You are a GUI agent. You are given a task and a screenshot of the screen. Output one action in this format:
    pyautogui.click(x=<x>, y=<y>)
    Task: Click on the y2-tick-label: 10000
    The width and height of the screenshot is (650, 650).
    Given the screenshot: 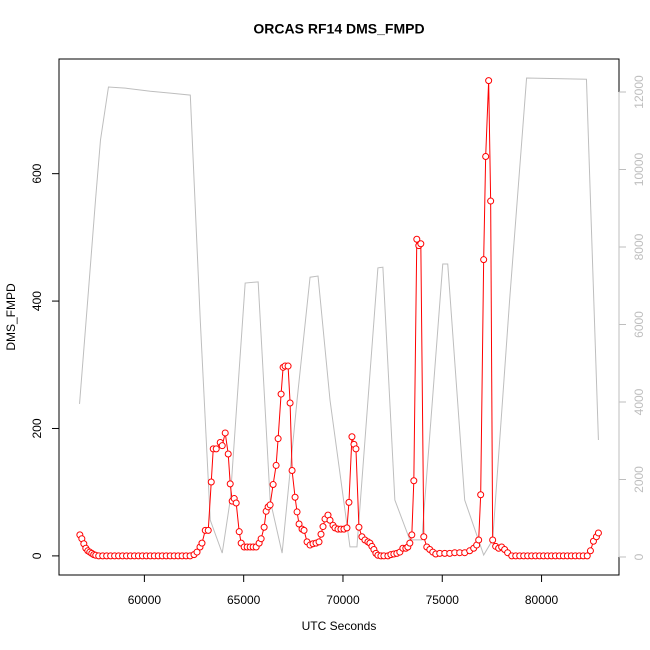 What is the action you would take?
    pyautogui.click(x=639, y=169)
    